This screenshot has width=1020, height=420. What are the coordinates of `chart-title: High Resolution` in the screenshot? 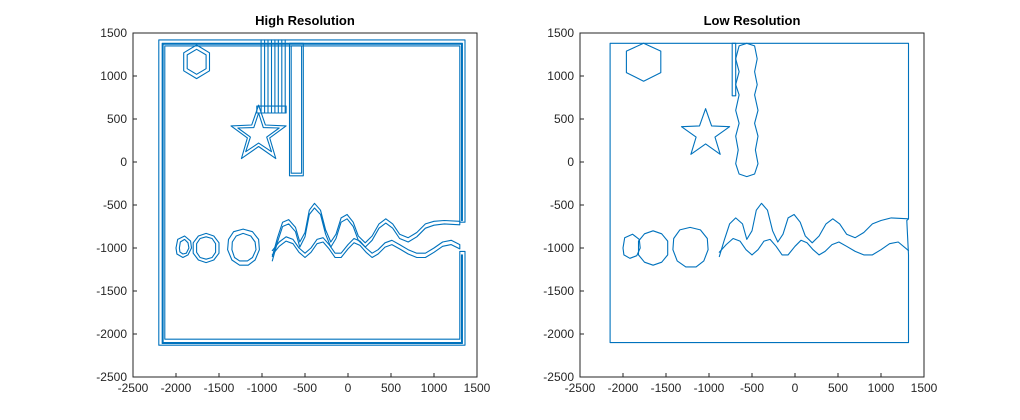 It's located at (305, 20).